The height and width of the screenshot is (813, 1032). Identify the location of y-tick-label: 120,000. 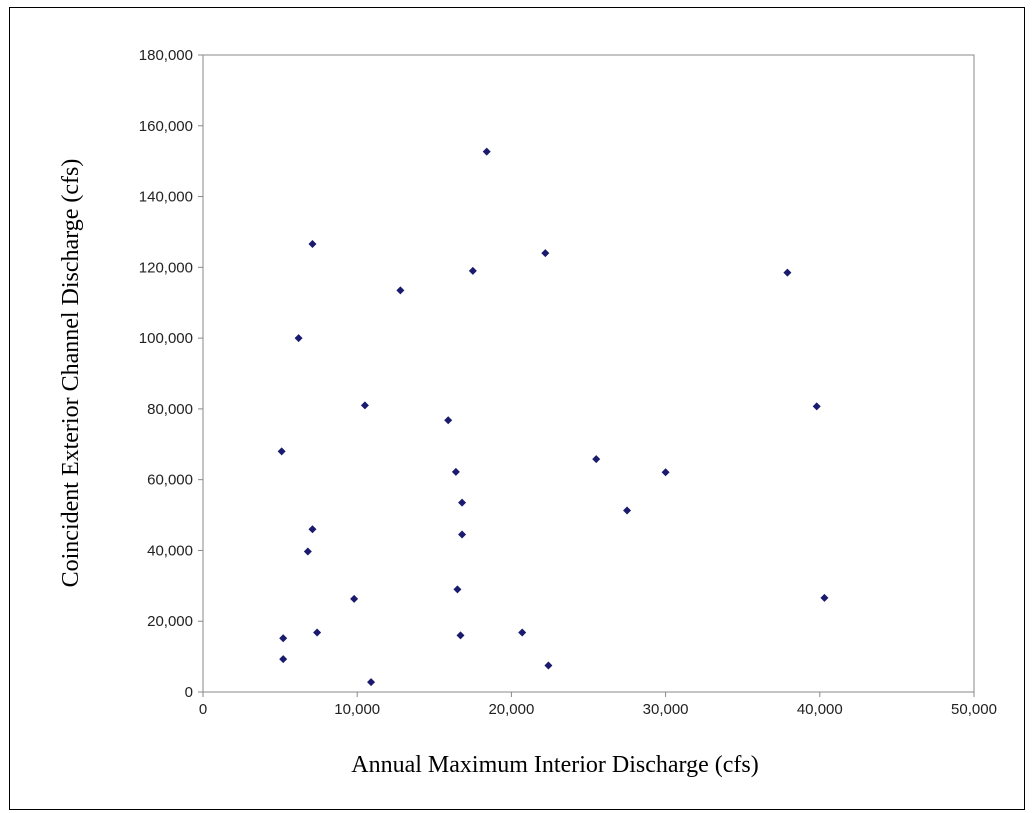
(166, 267).